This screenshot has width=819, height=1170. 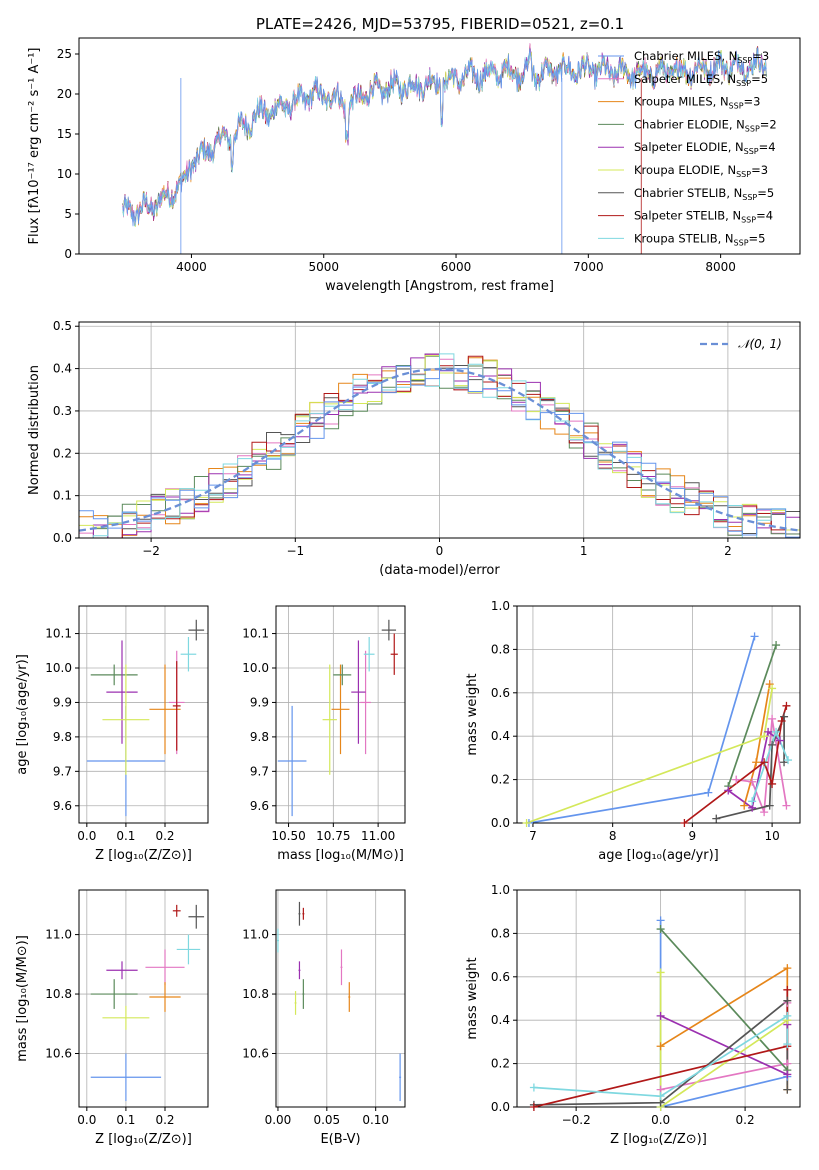 What do you see at coordinates (64, 54) in the screenshot?
I see `y-tick-label: 25` at bounding box center [64, 54].